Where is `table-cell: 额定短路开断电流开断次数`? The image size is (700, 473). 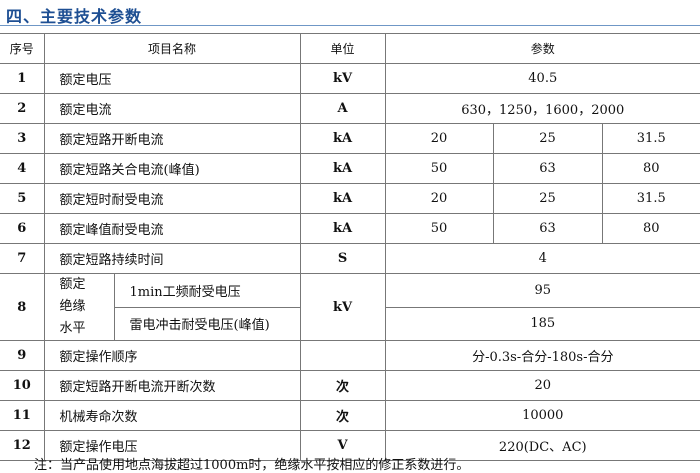
table-cell: 额定短路开断电流开断次数 is located at coordinates (172, 385).